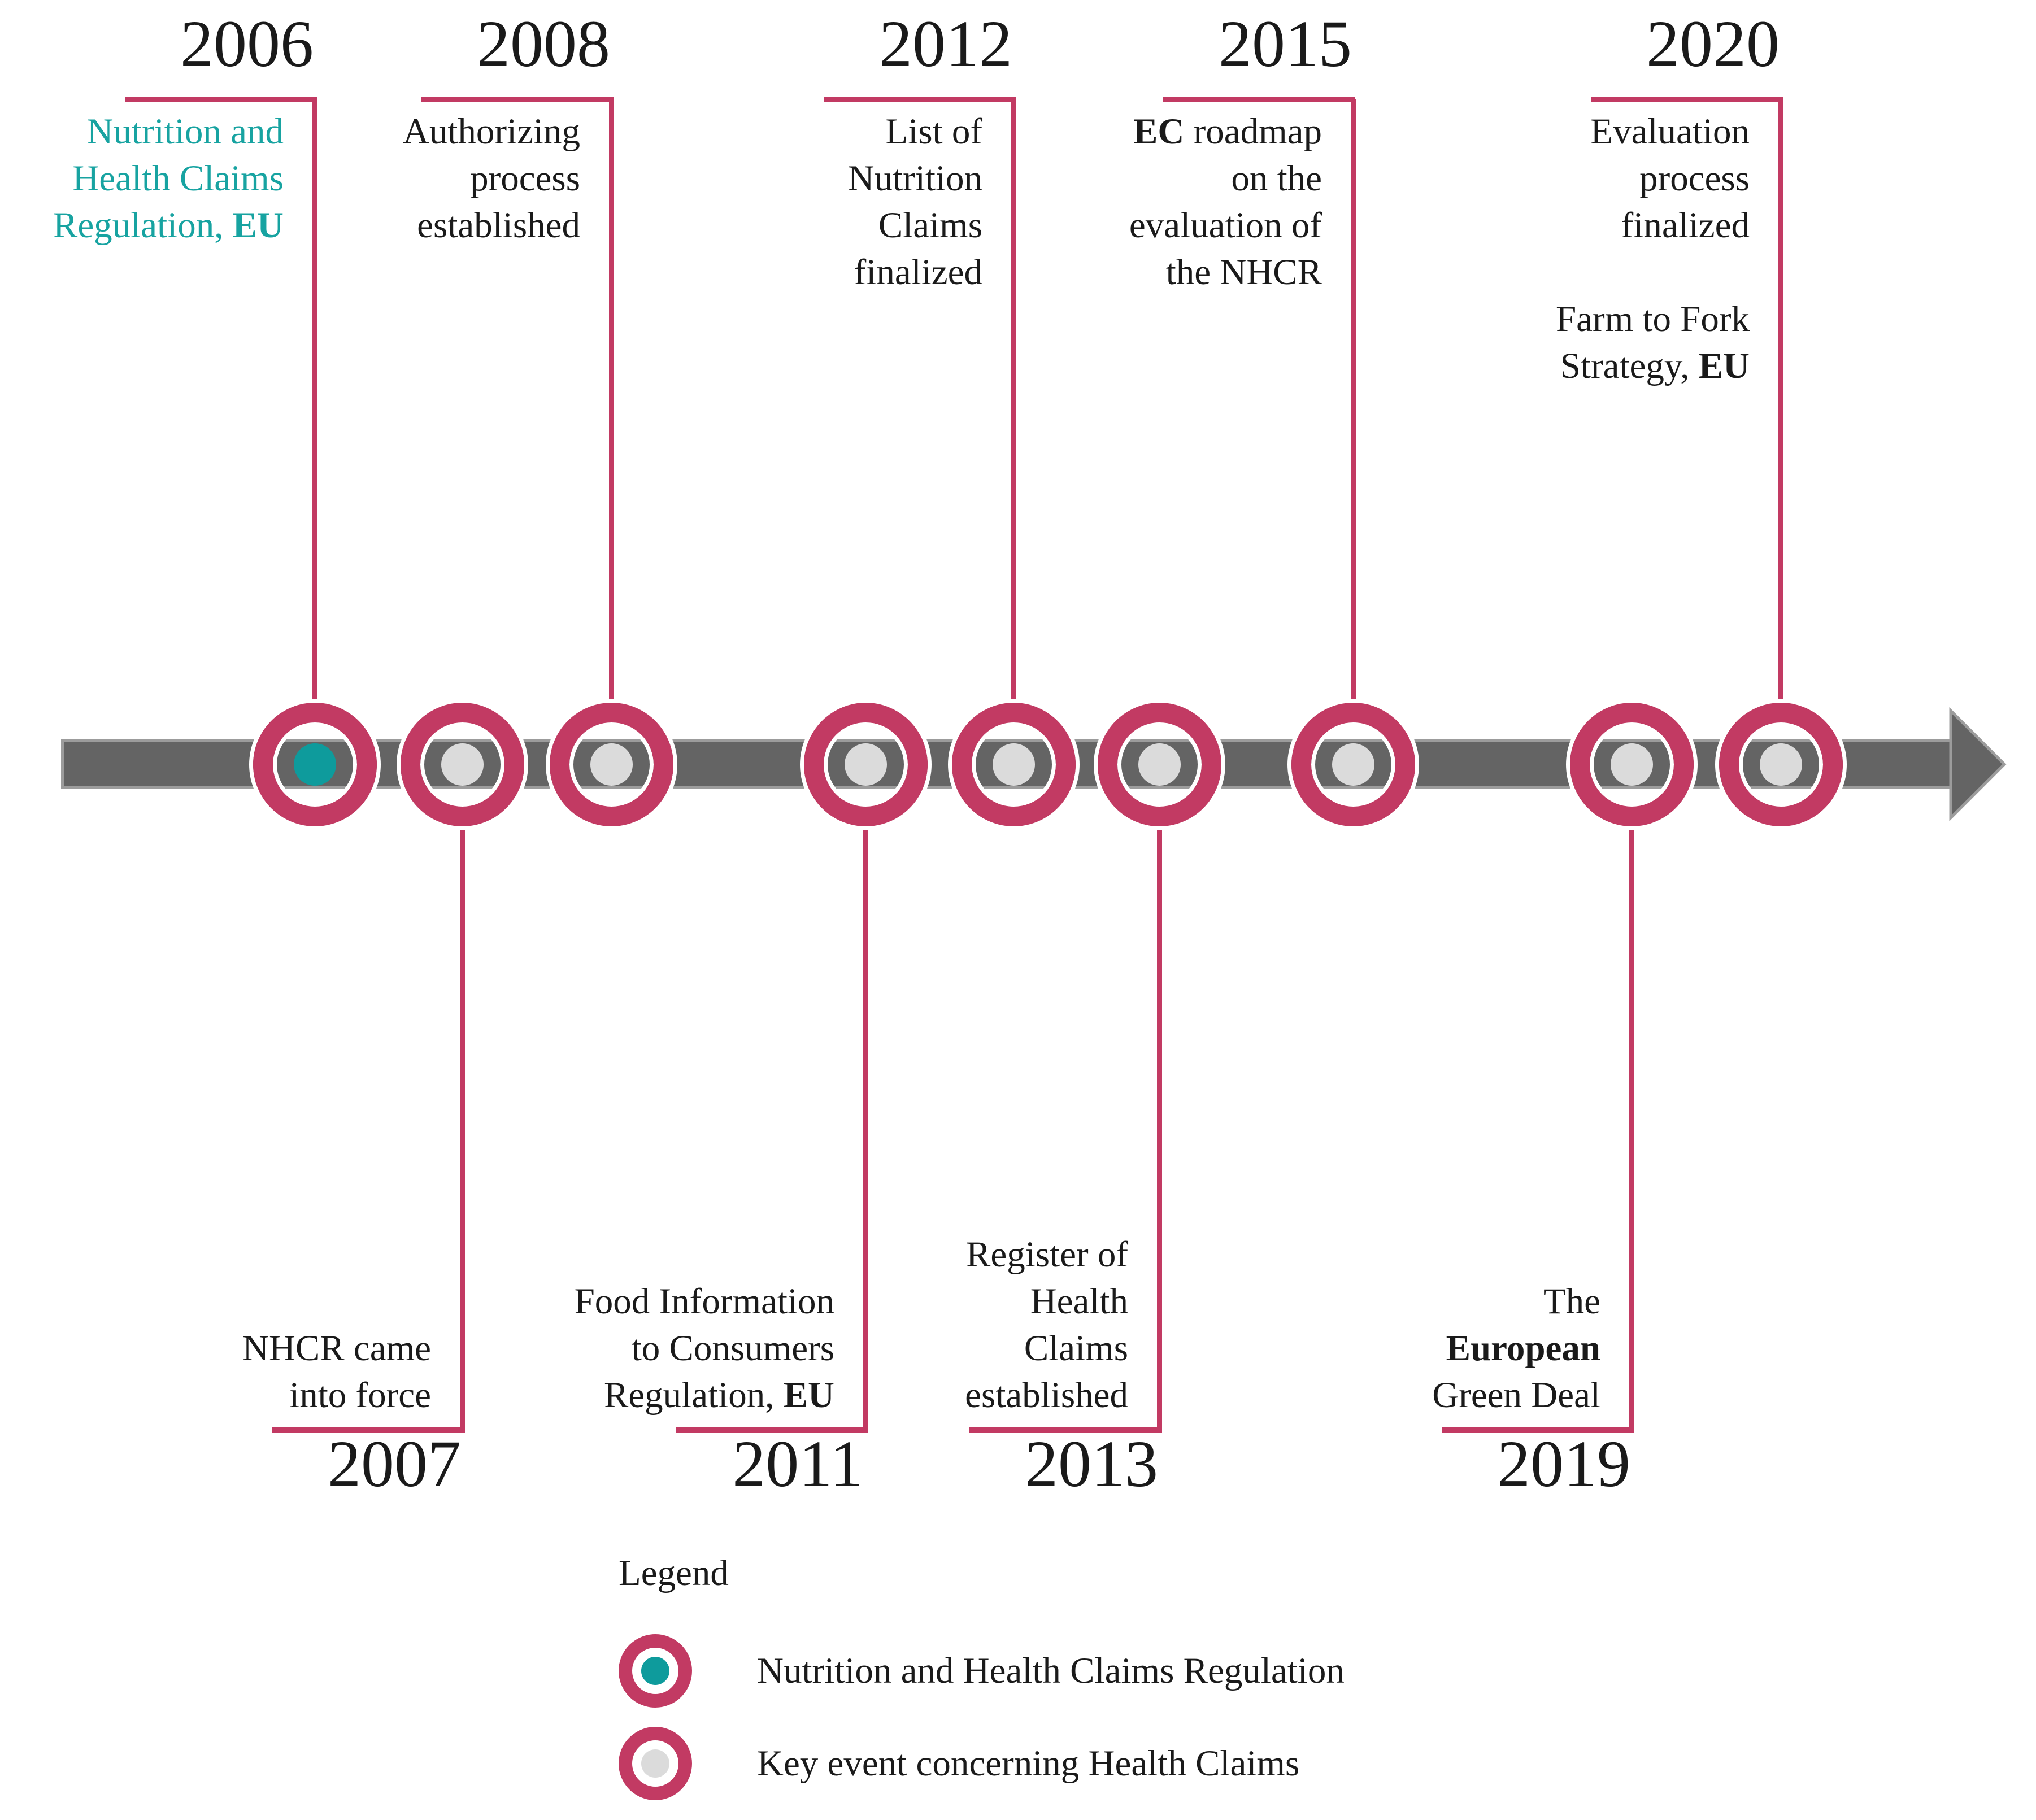 The image size is (2036, 1820). I want to click on event-year-2020: 2020, so click(1713, 44).